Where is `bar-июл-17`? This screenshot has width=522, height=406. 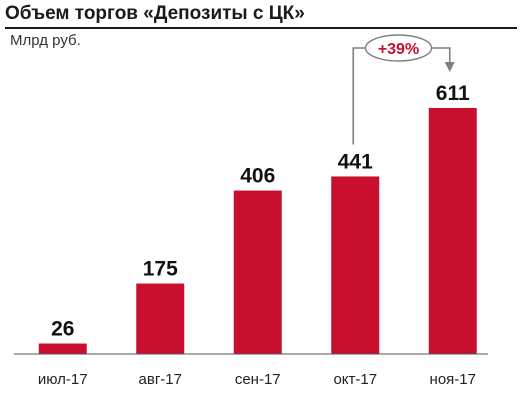
bar-июл-17 is located at coordinates (62, 348).